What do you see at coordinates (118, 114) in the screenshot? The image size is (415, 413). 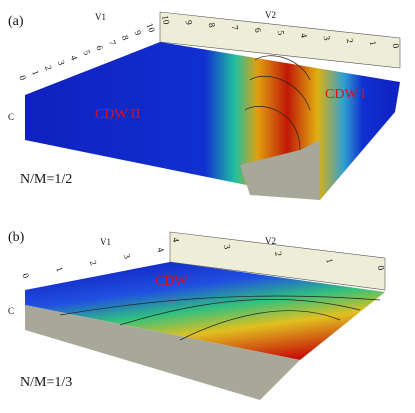 I see `region-label: CDW II` at bounding box center [118, 114].